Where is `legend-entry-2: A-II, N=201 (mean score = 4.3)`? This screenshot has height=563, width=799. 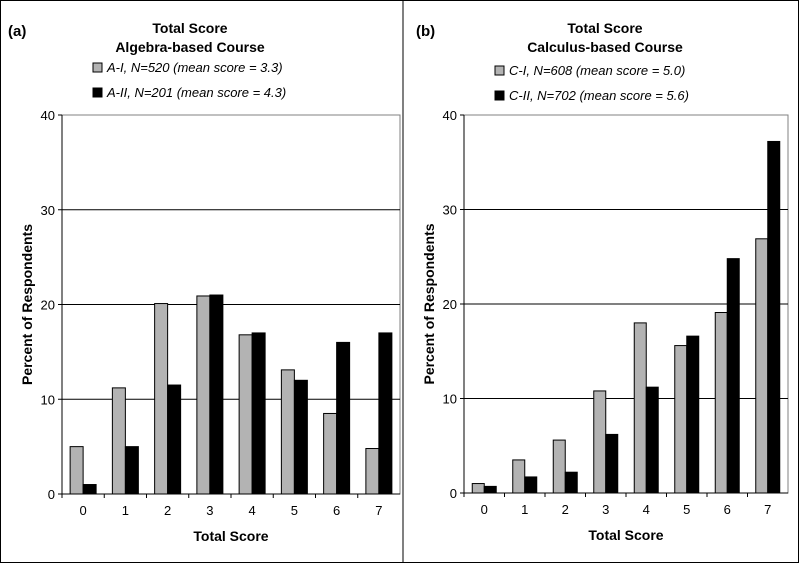 legend-entry-2: A-II, N=201 (mean score = 4.3) is located at coordinates (196, 92).